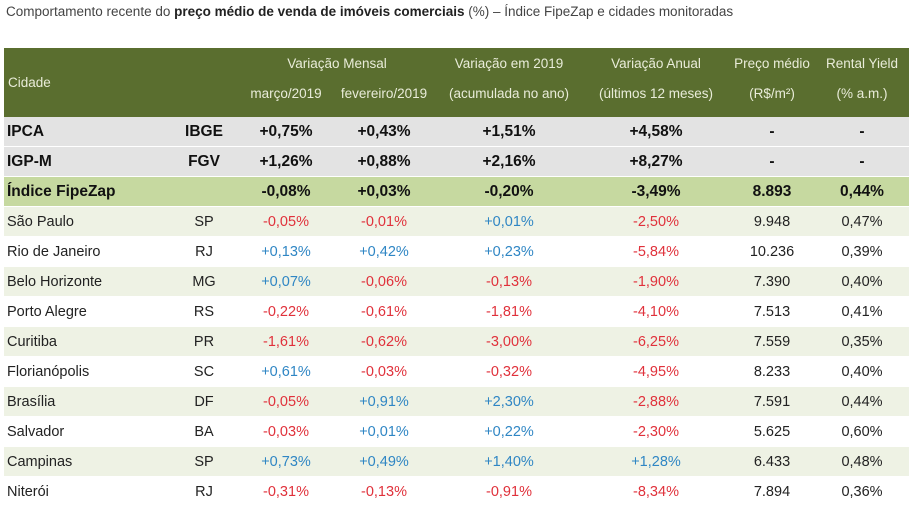 The height and width of the screenshot is (507, 912). What do you see at coordinates (656, 161) in the screenshot?
I see `var-anual: +8,27%` at bounding box center [656, 161].